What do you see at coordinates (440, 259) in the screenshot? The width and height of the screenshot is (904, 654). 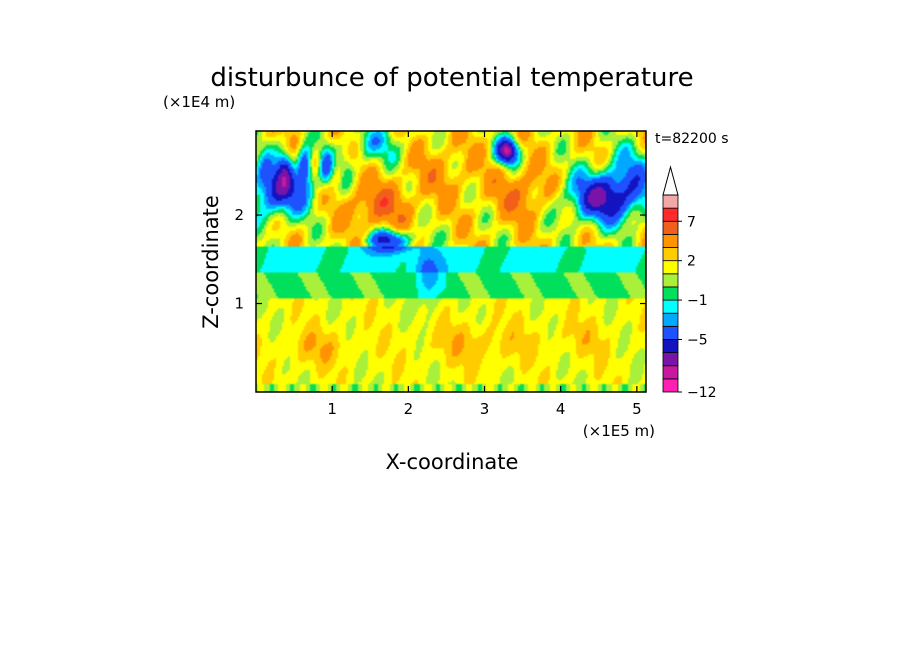 I see `y-axis: 12` at bounding box center [440, 259].